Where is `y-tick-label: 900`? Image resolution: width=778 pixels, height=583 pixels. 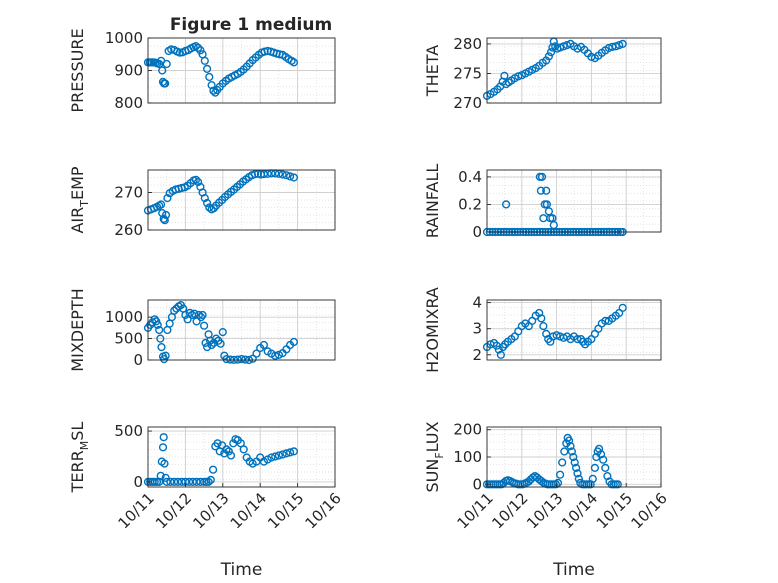
y-tick-label: 900 is located at coordinates (128, 71).